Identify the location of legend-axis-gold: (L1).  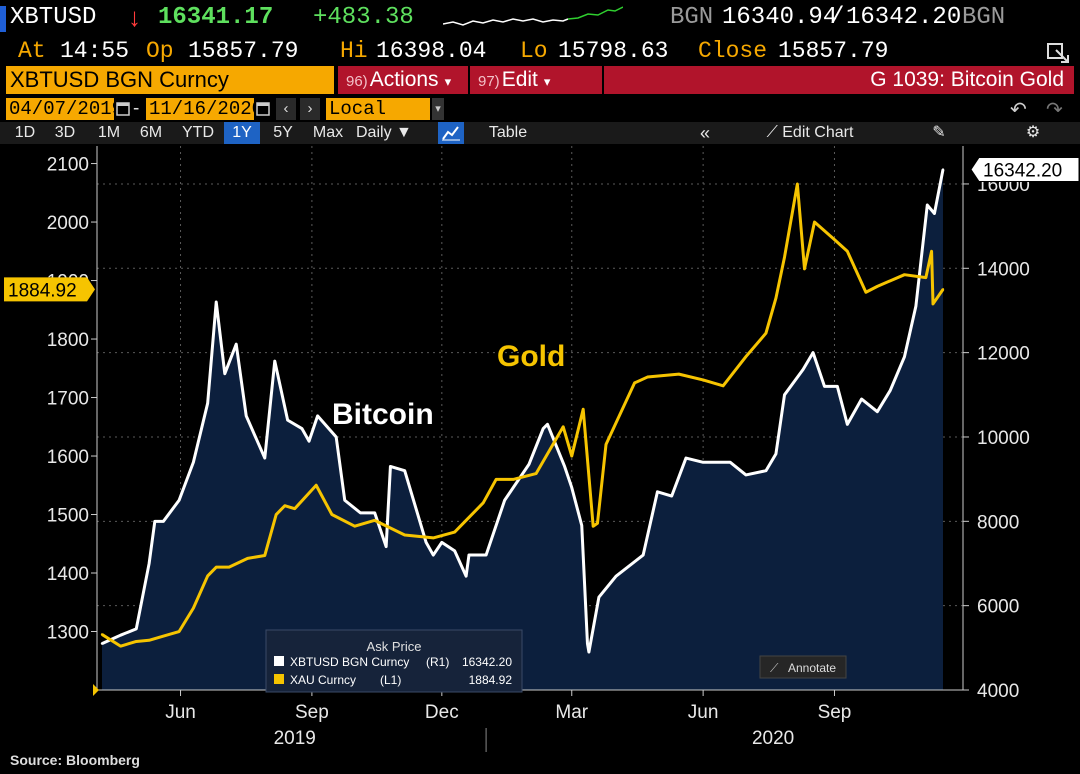
(390, 680).